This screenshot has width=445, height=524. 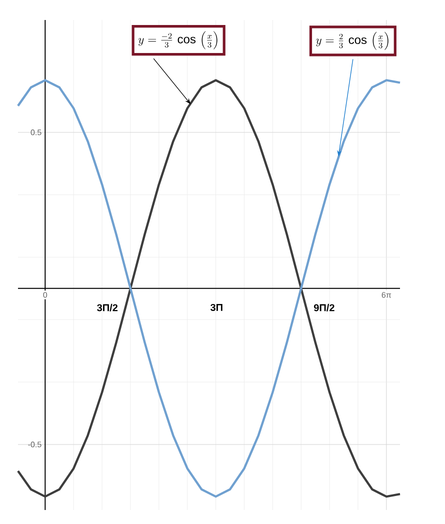 I want to click on x-tick-label: 6π, so click(x=387, y=295).